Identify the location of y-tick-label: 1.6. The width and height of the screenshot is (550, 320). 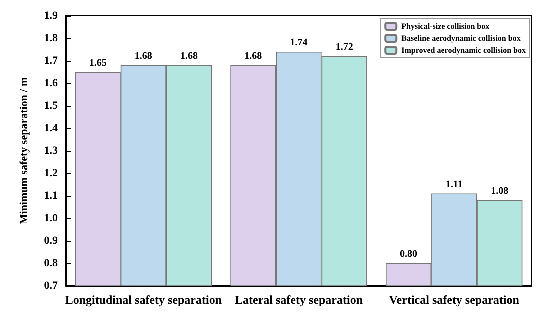
(51, 84).